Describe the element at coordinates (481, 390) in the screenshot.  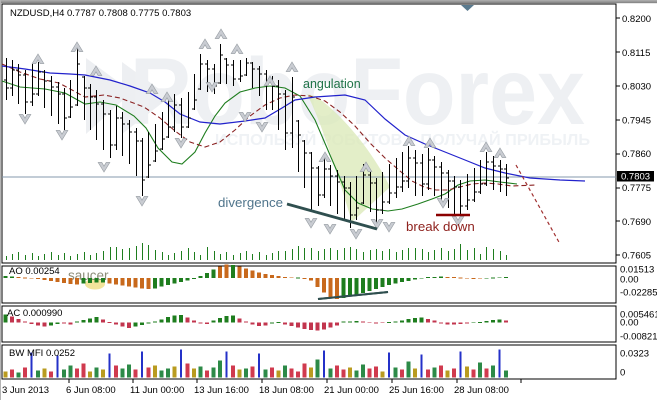
I see `svg-text: 28 Jun 08:00` at that location.